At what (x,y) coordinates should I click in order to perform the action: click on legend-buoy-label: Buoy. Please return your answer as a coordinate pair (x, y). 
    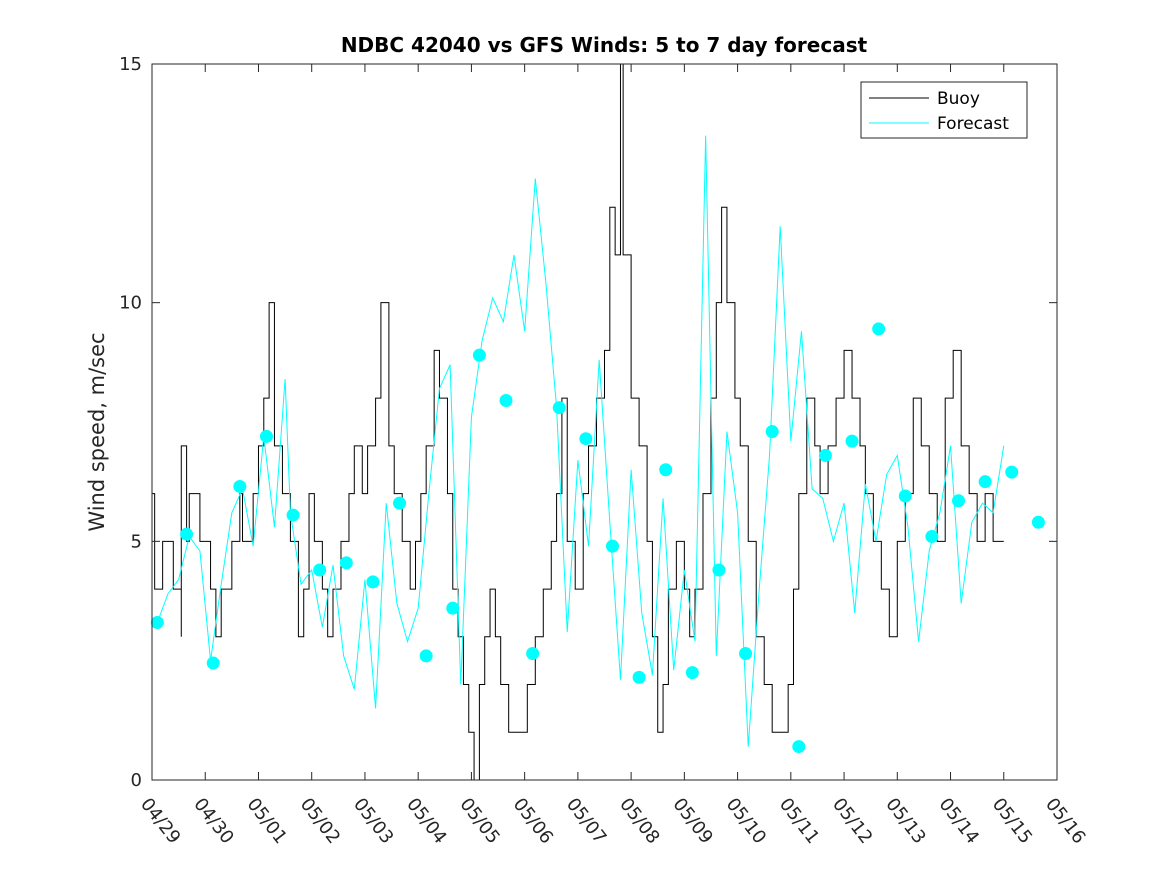
    Looking at the image, I should click on (958, 99).